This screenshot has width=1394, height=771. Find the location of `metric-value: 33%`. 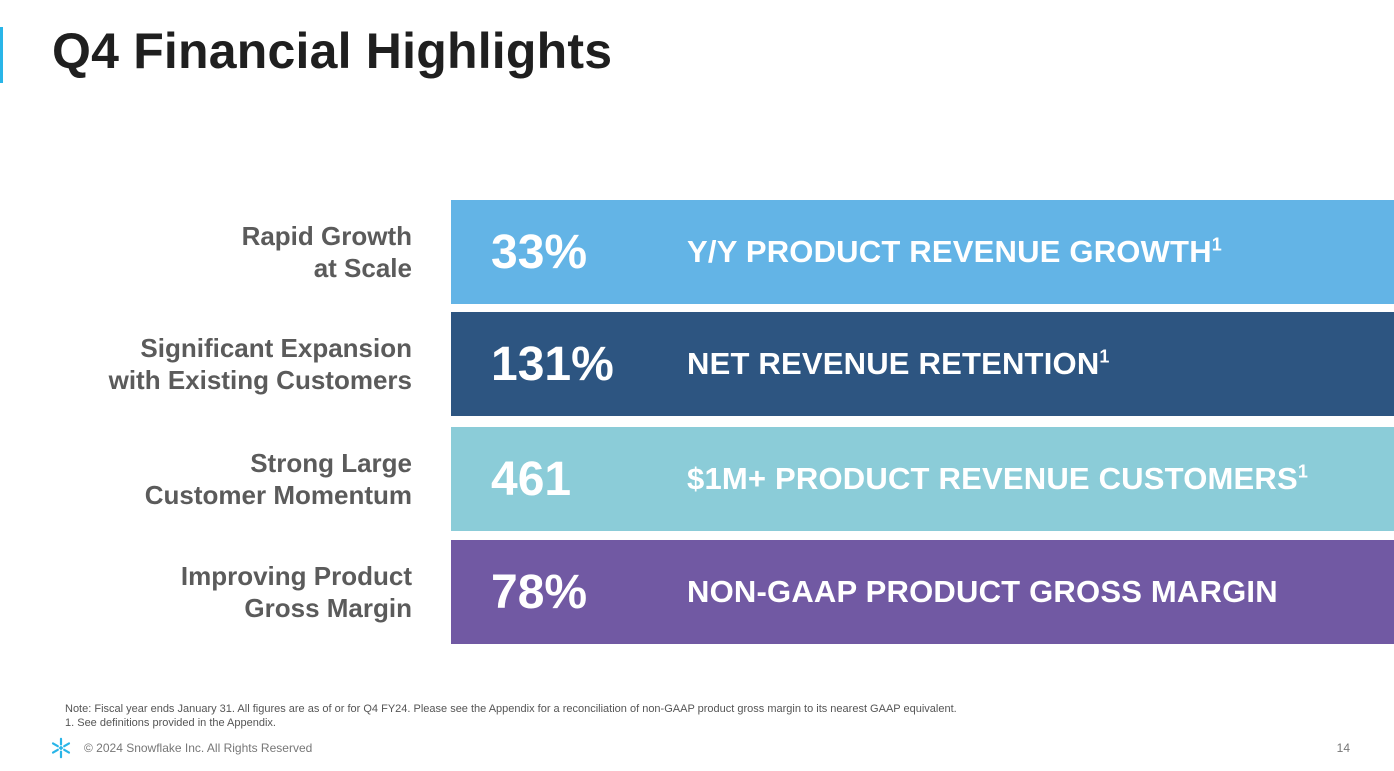

metric-value: 33% is located at coordinates (539, 252).